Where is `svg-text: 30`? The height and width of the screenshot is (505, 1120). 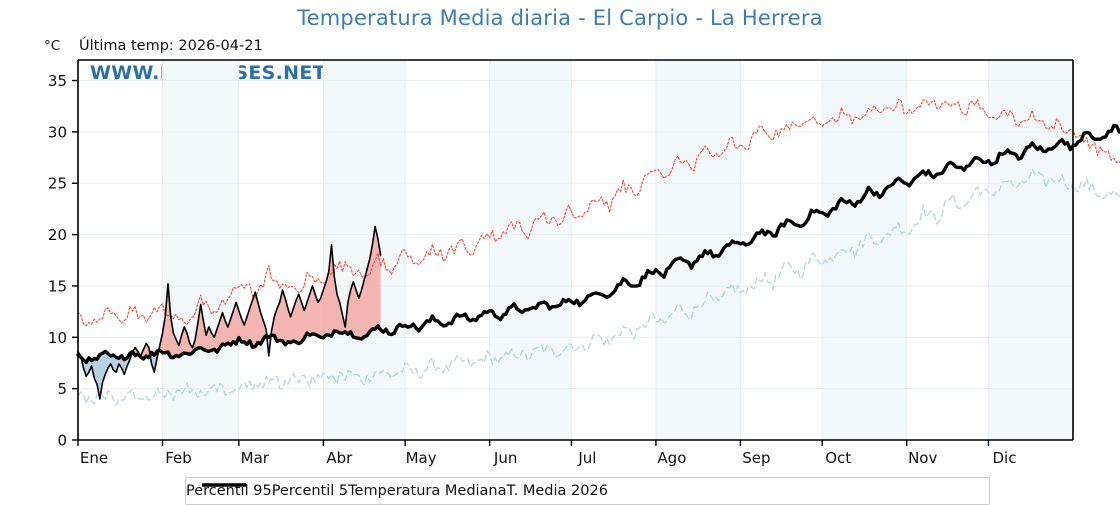 svg-text: 30 is located at coordinates (57, 132).